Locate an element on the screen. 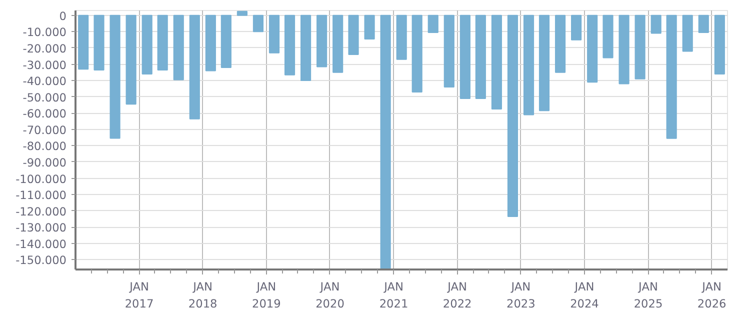 The width and height of the screenshot is (751, 313). y-tick-label: -140.000 is located at coordinates (41, 243).